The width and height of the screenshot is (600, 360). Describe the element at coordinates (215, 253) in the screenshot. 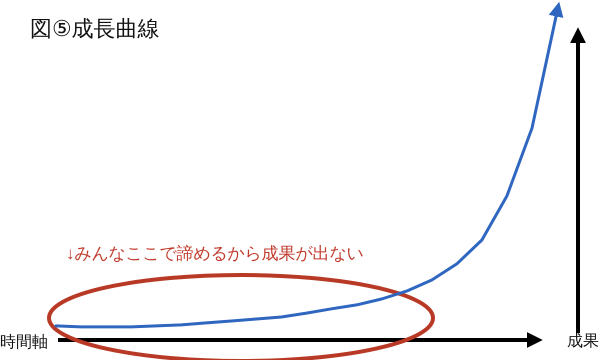

I see `annotation: ↓みんなここで諦めるから成果が出ない` at that location.